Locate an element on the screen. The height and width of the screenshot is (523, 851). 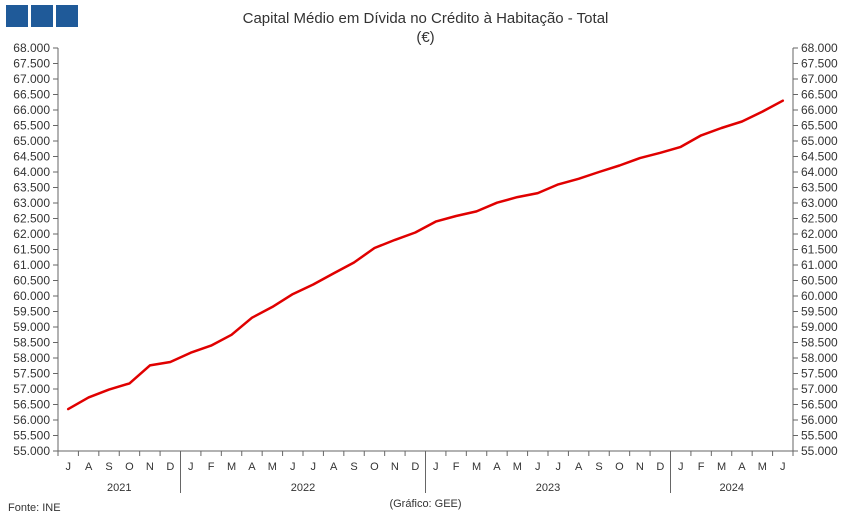
y-tick-label-left: 59.000 is located at coordinates (31, 327).